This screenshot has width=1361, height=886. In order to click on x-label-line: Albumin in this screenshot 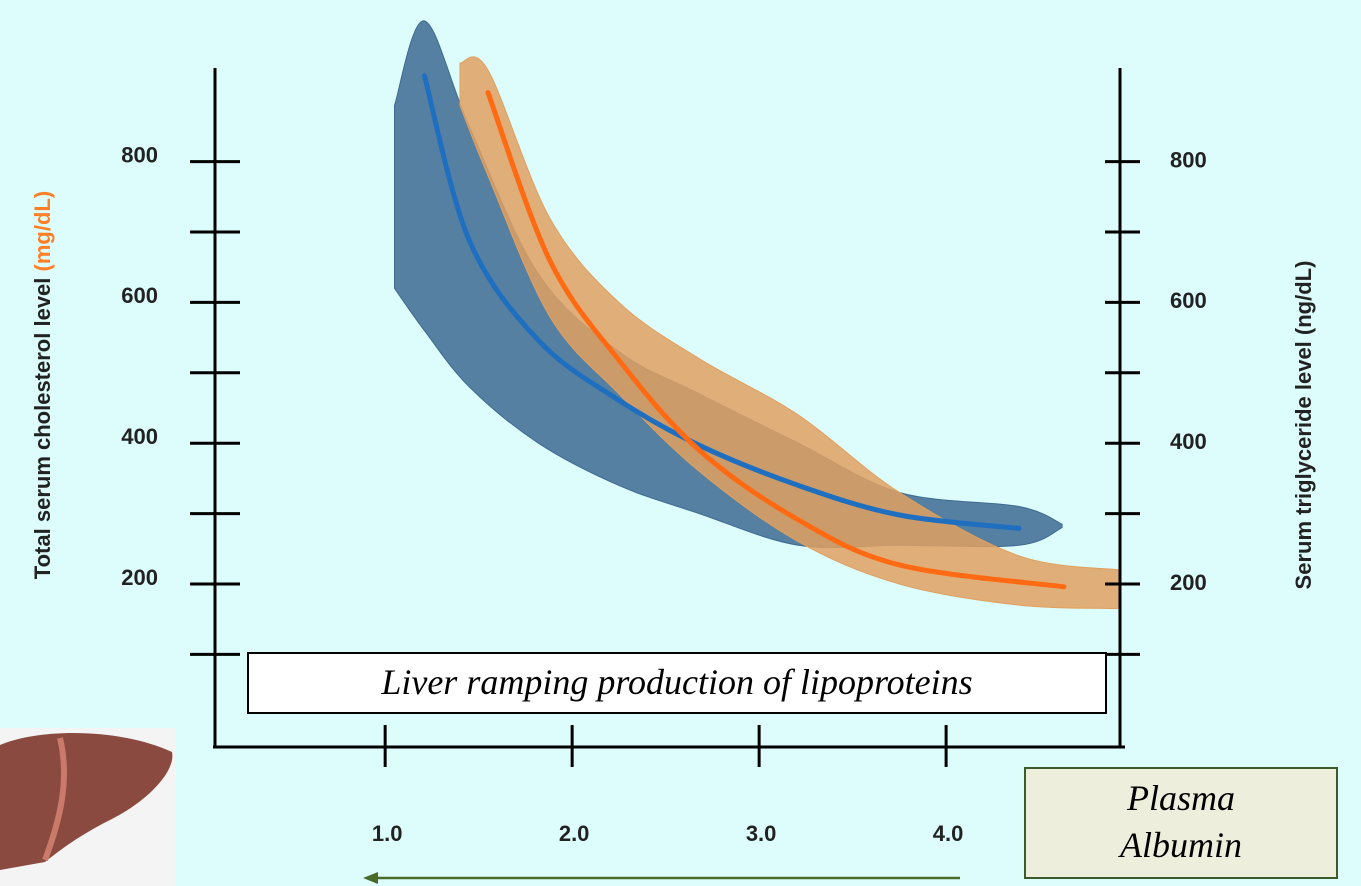, I will do `click(1180, 845)`.